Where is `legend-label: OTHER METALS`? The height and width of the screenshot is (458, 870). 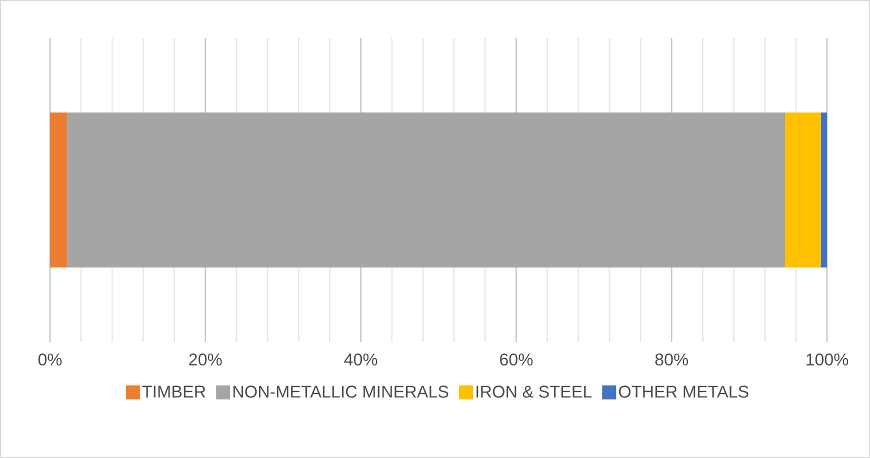
legend-label: OTHER METALS is located at coordinates (683, 392).